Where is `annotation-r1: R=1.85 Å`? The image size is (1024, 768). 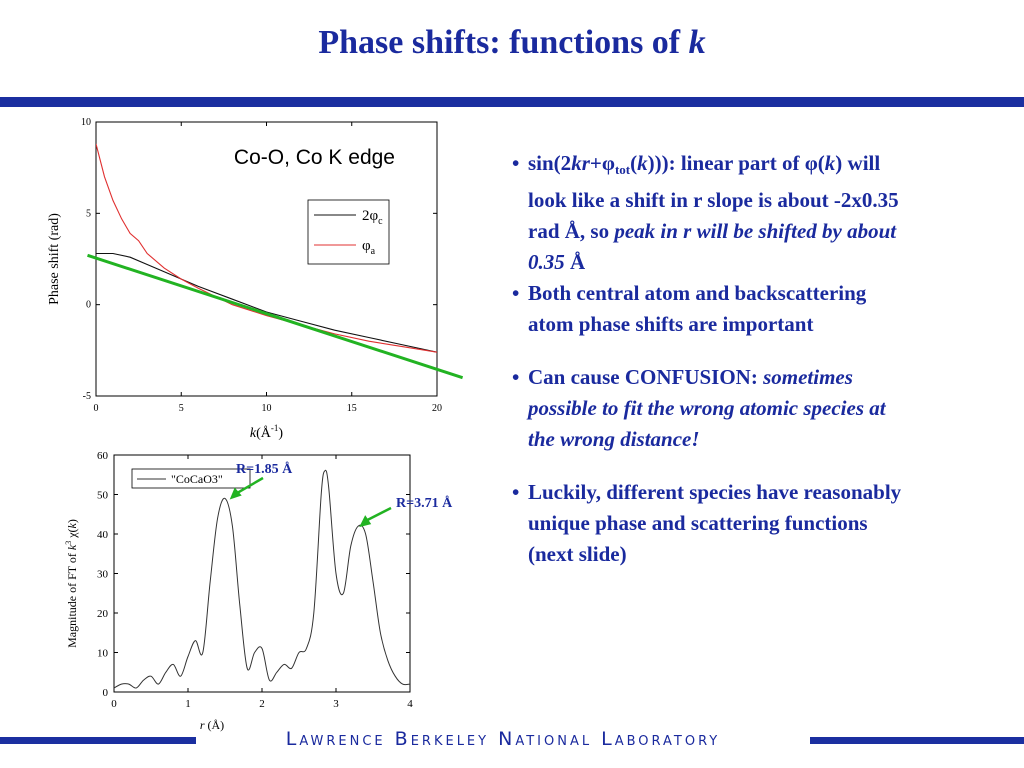 annotation-r1: R=1.85 Å is located at coordinates (264, 469).